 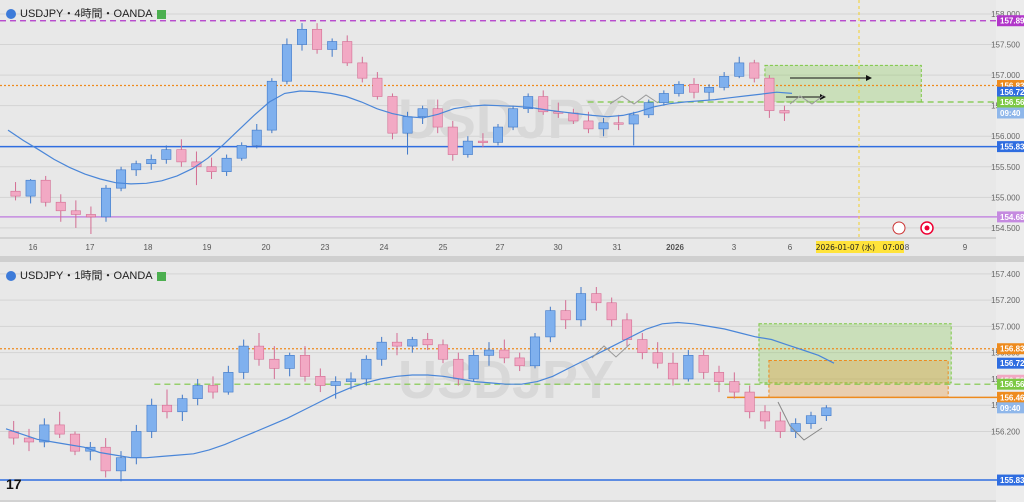 What do you see at coordinates (1005, 228) in the screenshot?
I see `y-tick-label: 154.500` at bounding box center [1005, 228].